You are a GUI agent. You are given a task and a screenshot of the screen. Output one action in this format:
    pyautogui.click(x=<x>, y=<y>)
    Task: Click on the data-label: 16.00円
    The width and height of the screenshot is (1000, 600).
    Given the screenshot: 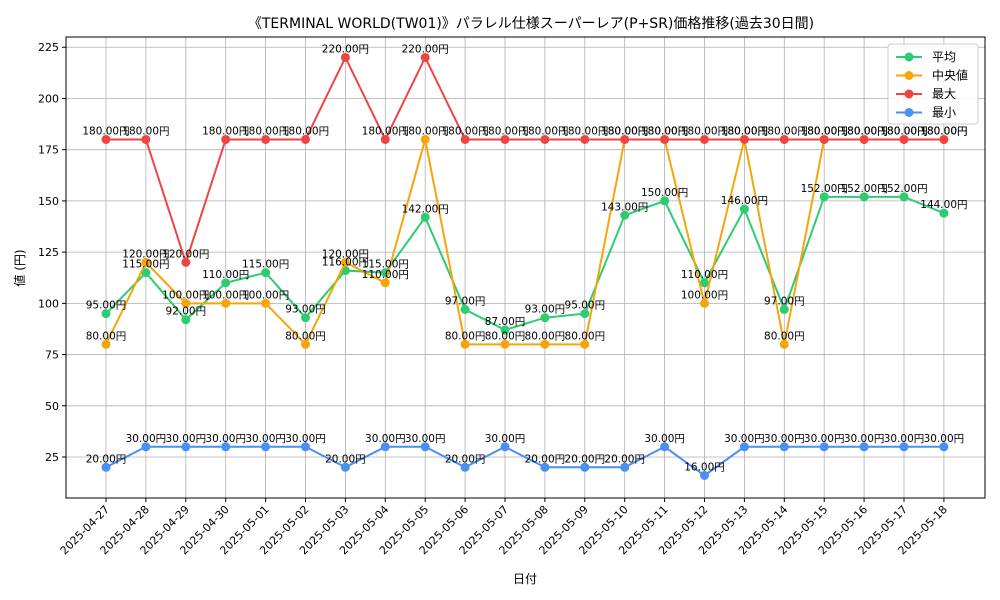 What is the action you would take?
    pyautogui.click(x=704, y=467)
    